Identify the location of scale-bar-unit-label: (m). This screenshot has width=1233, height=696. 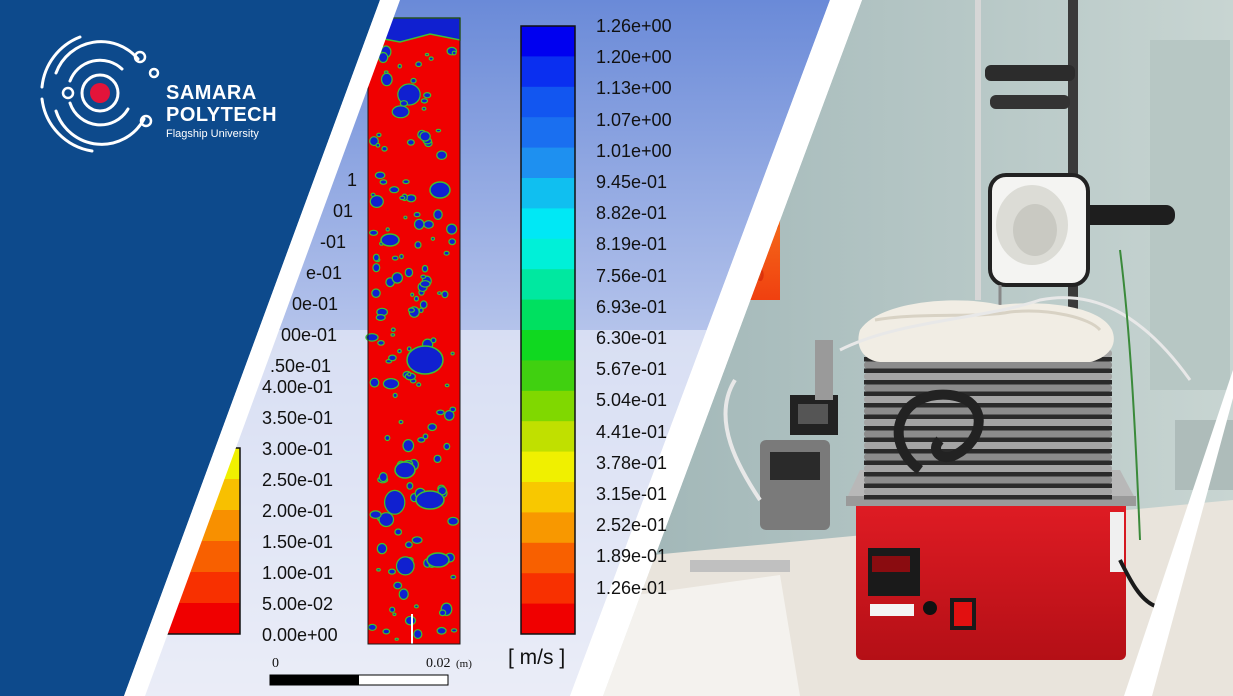
(464, 664).